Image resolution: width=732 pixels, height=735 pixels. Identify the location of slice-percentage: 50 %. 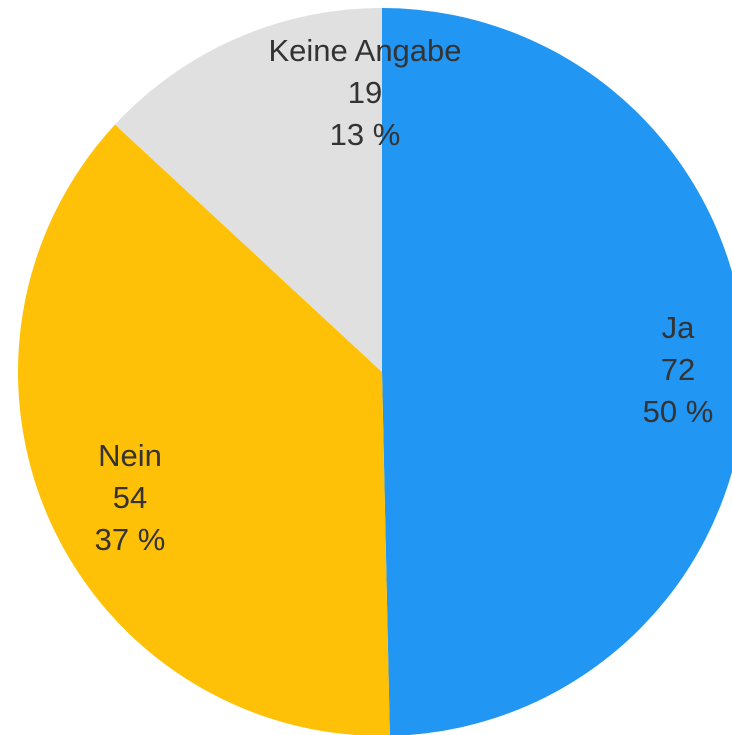
(678, 411).